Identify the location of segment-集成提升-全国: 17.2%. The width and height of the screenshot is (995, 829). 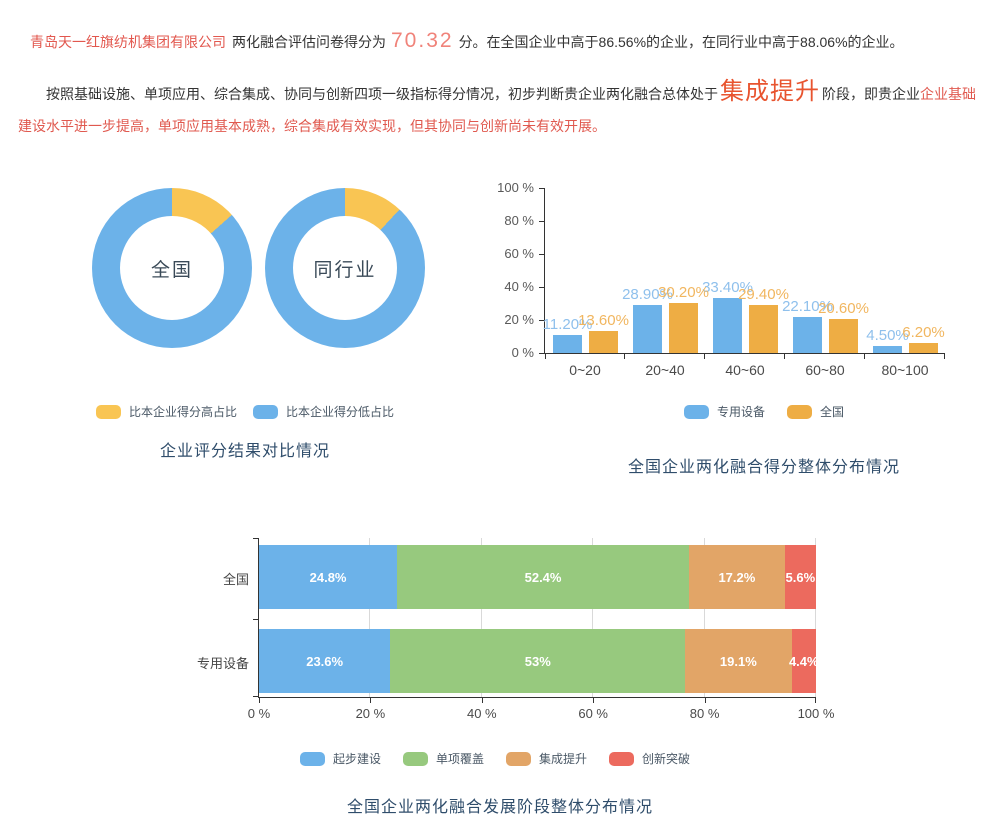
(736, 577).